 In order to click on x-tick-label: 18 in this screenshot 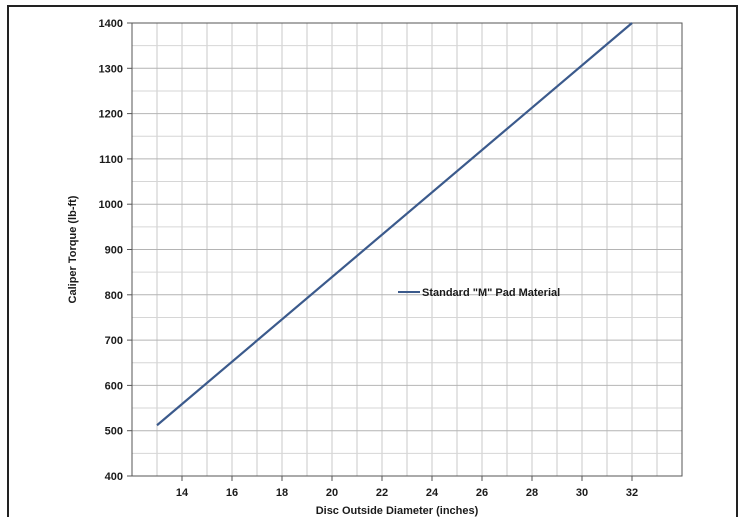, I will do `click(282, 493)`.